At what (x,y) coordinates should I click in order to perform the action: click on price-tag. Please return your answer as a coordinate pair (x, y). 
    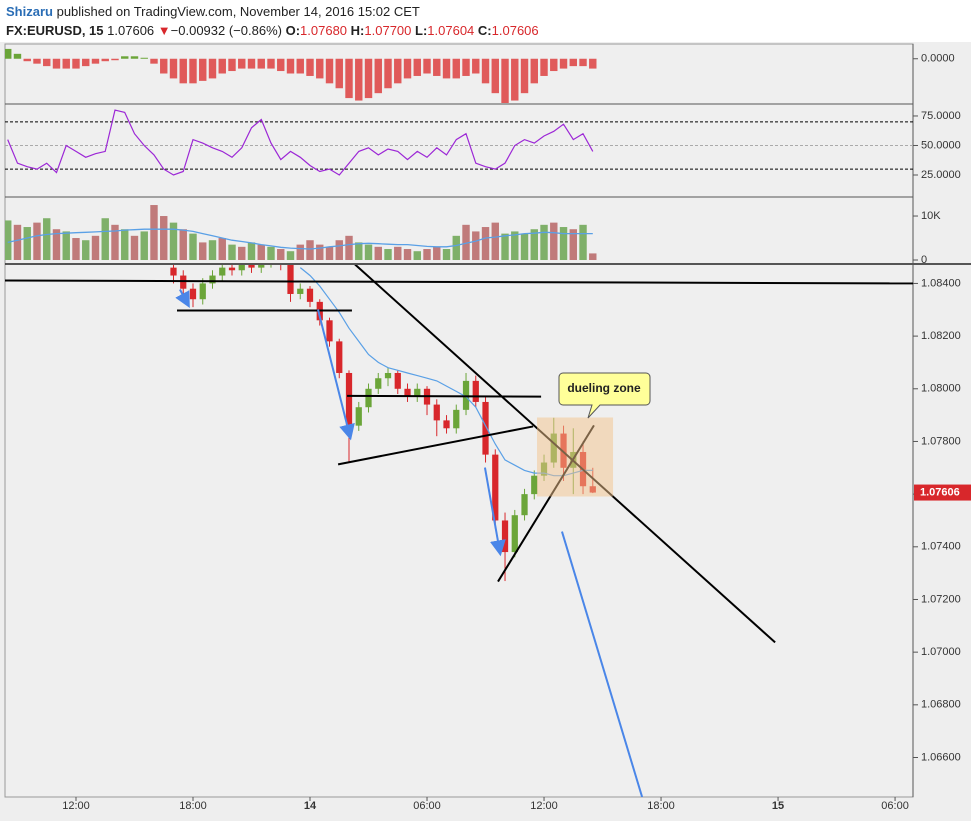
    Looking at the image, I should click on (942, 492).